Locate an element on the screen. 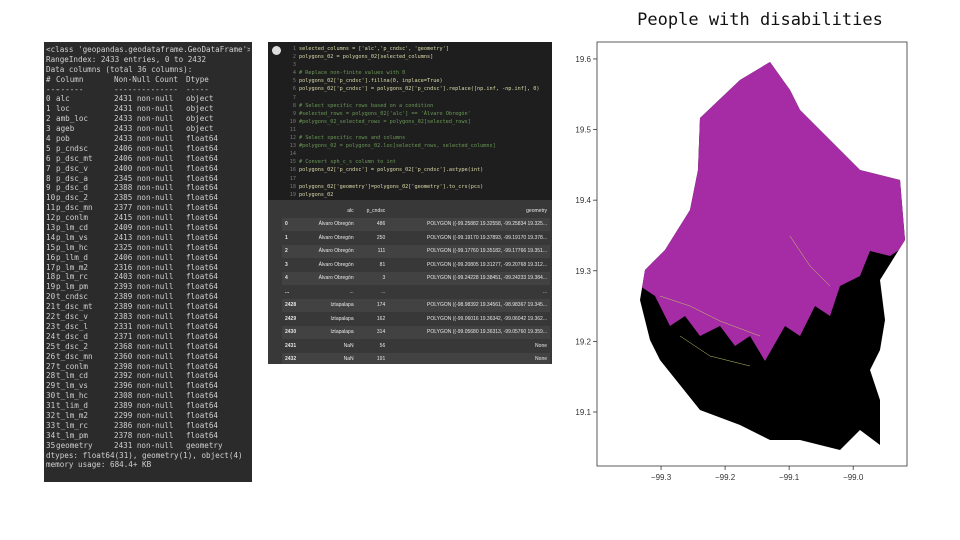  info-cell: 0 is located at coordinates (48, 99).